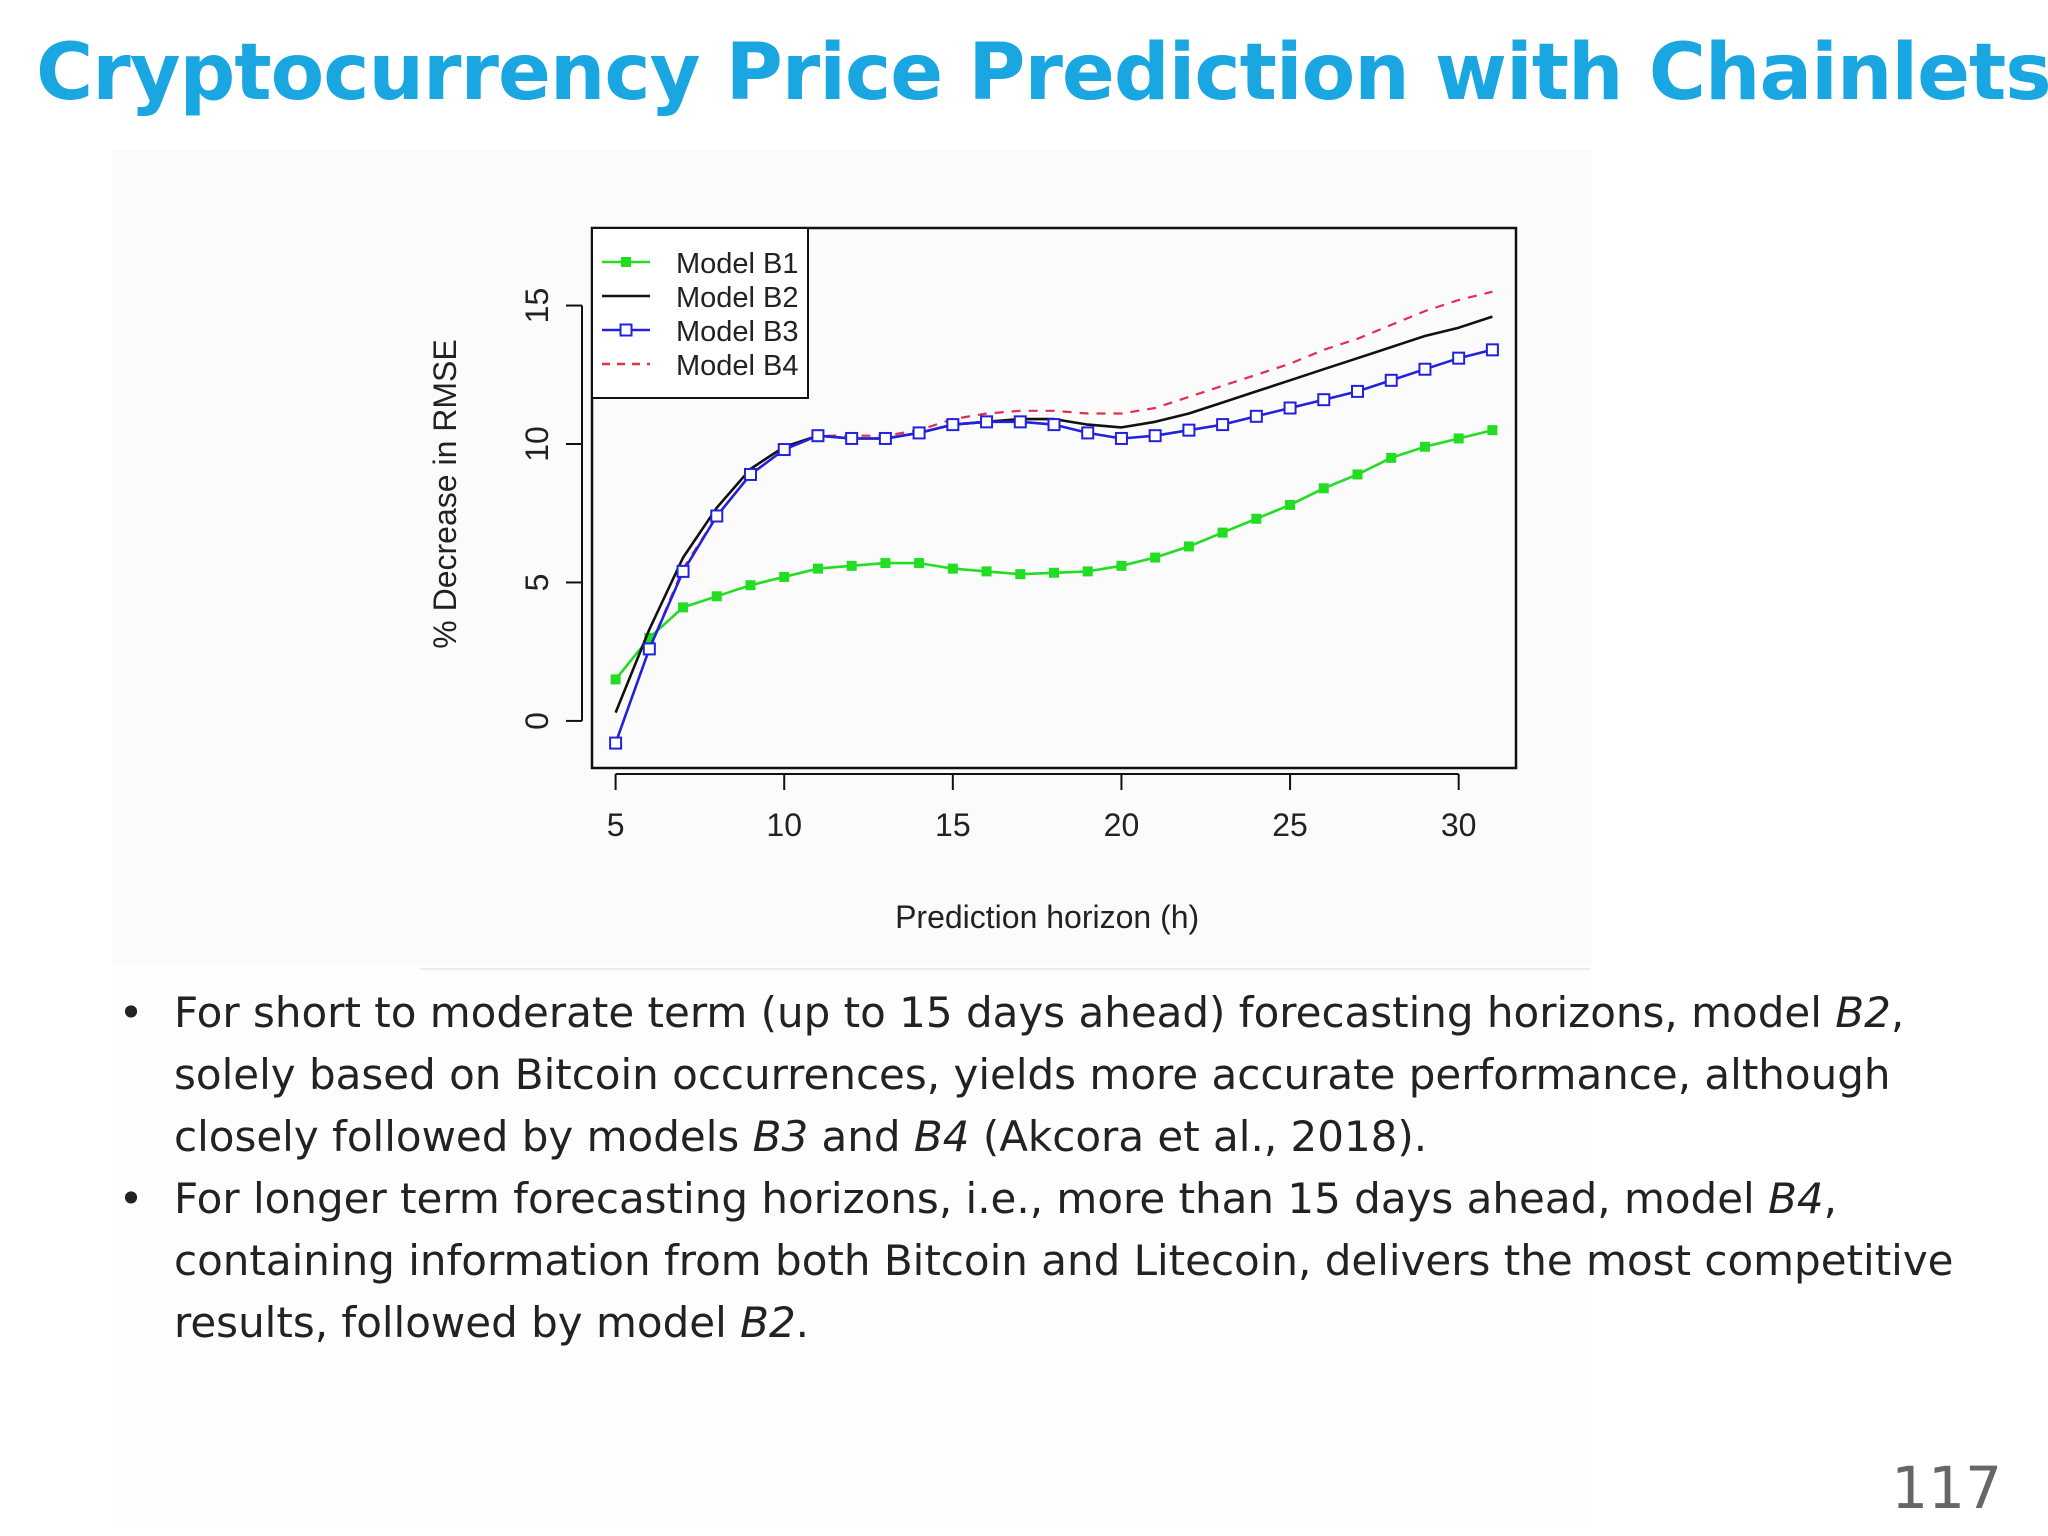  What do you see at coordinates (784, 825) in the screenshot?
I see `x-tick-label: 10` at bounding box center [784, 825].